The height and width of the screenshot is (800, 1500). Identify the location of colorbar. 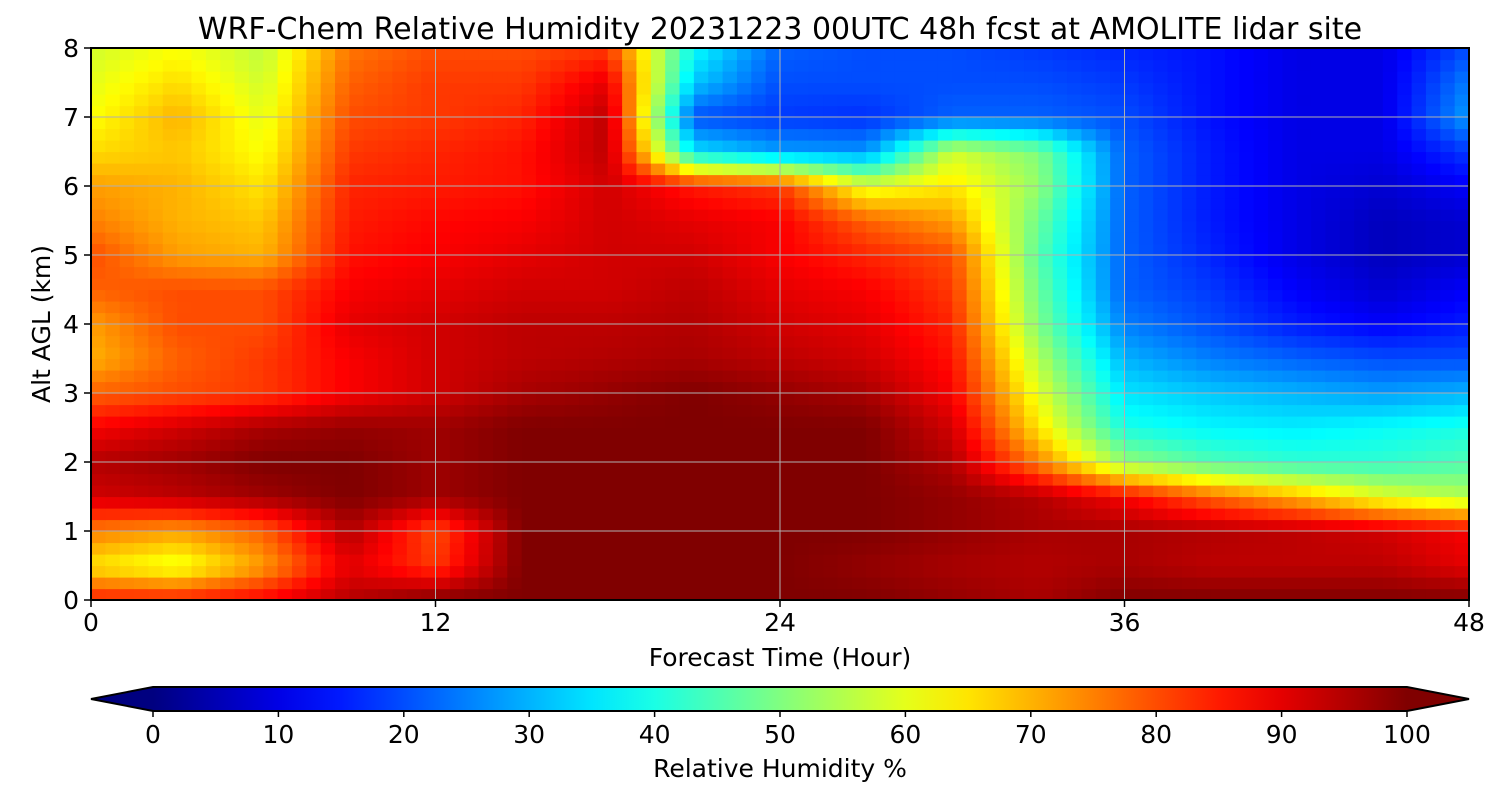
(780, 699).